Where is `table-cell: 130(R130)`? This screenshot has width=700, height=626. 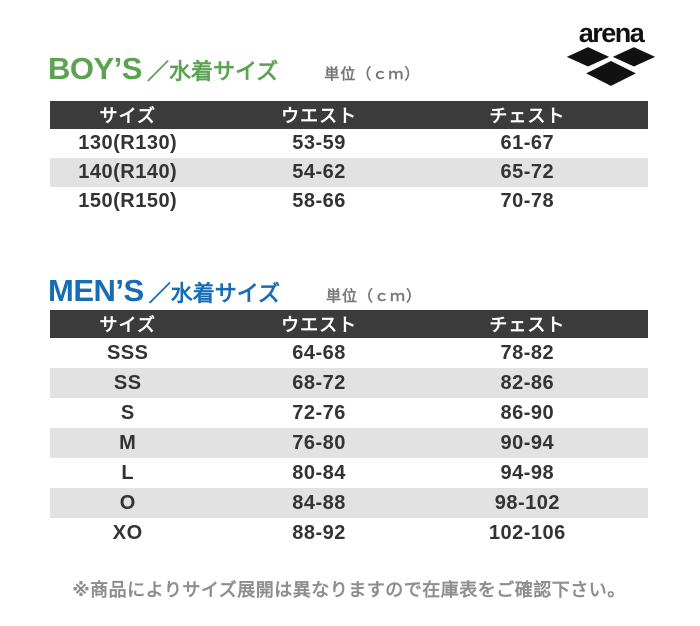
table-cell: 130(R130) is located at coordinates (128, 143).